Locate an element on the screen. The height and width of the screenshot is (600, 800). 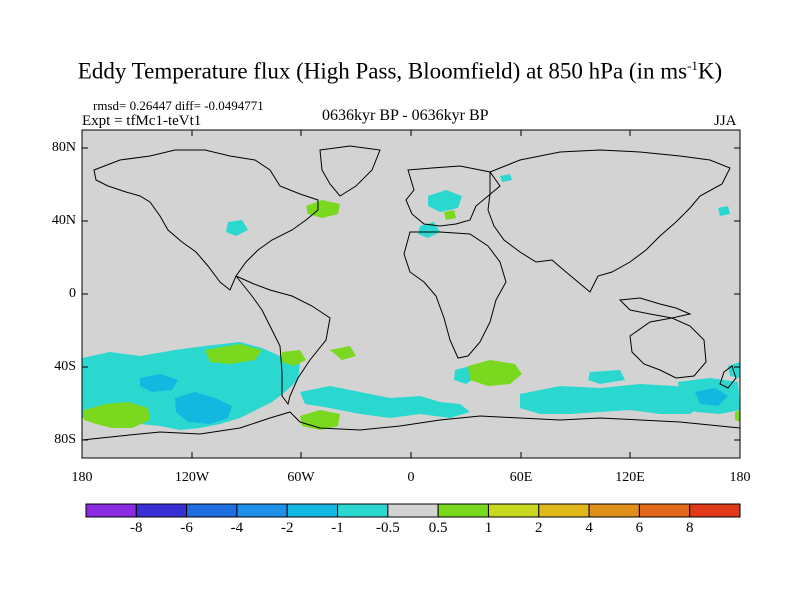
colorbar-label: -0.5 is located at coordinates (387, 528).